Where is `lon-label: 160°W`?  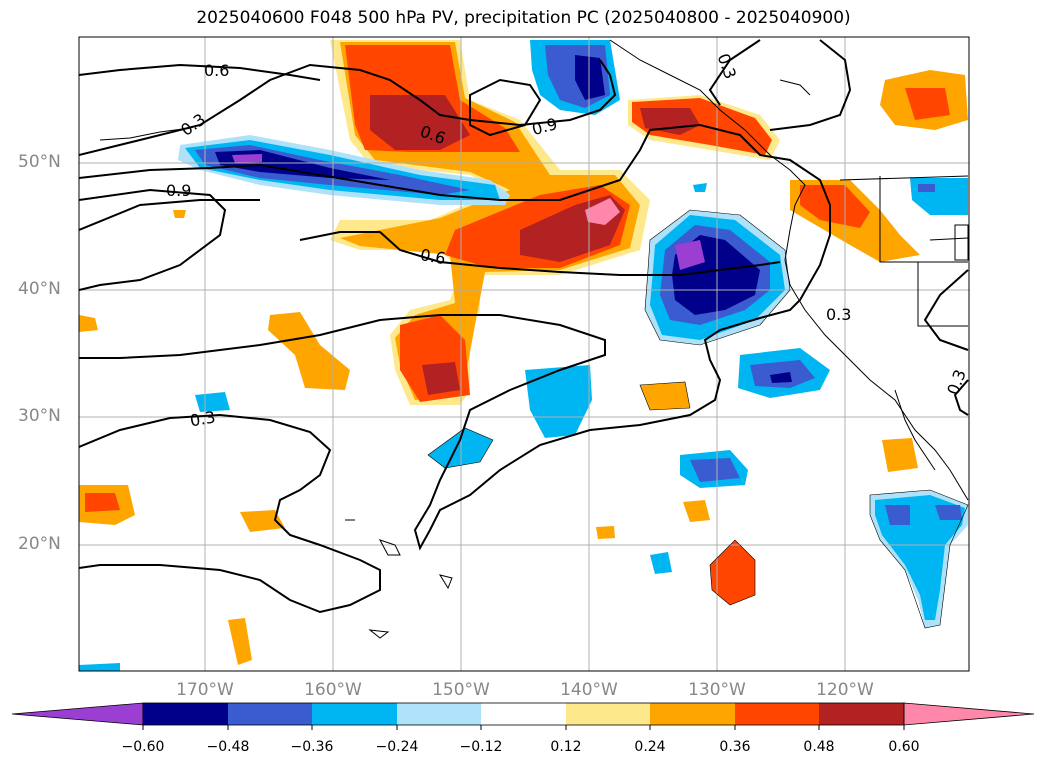
lon-label: 160°W is located at coordinates (333, 690).